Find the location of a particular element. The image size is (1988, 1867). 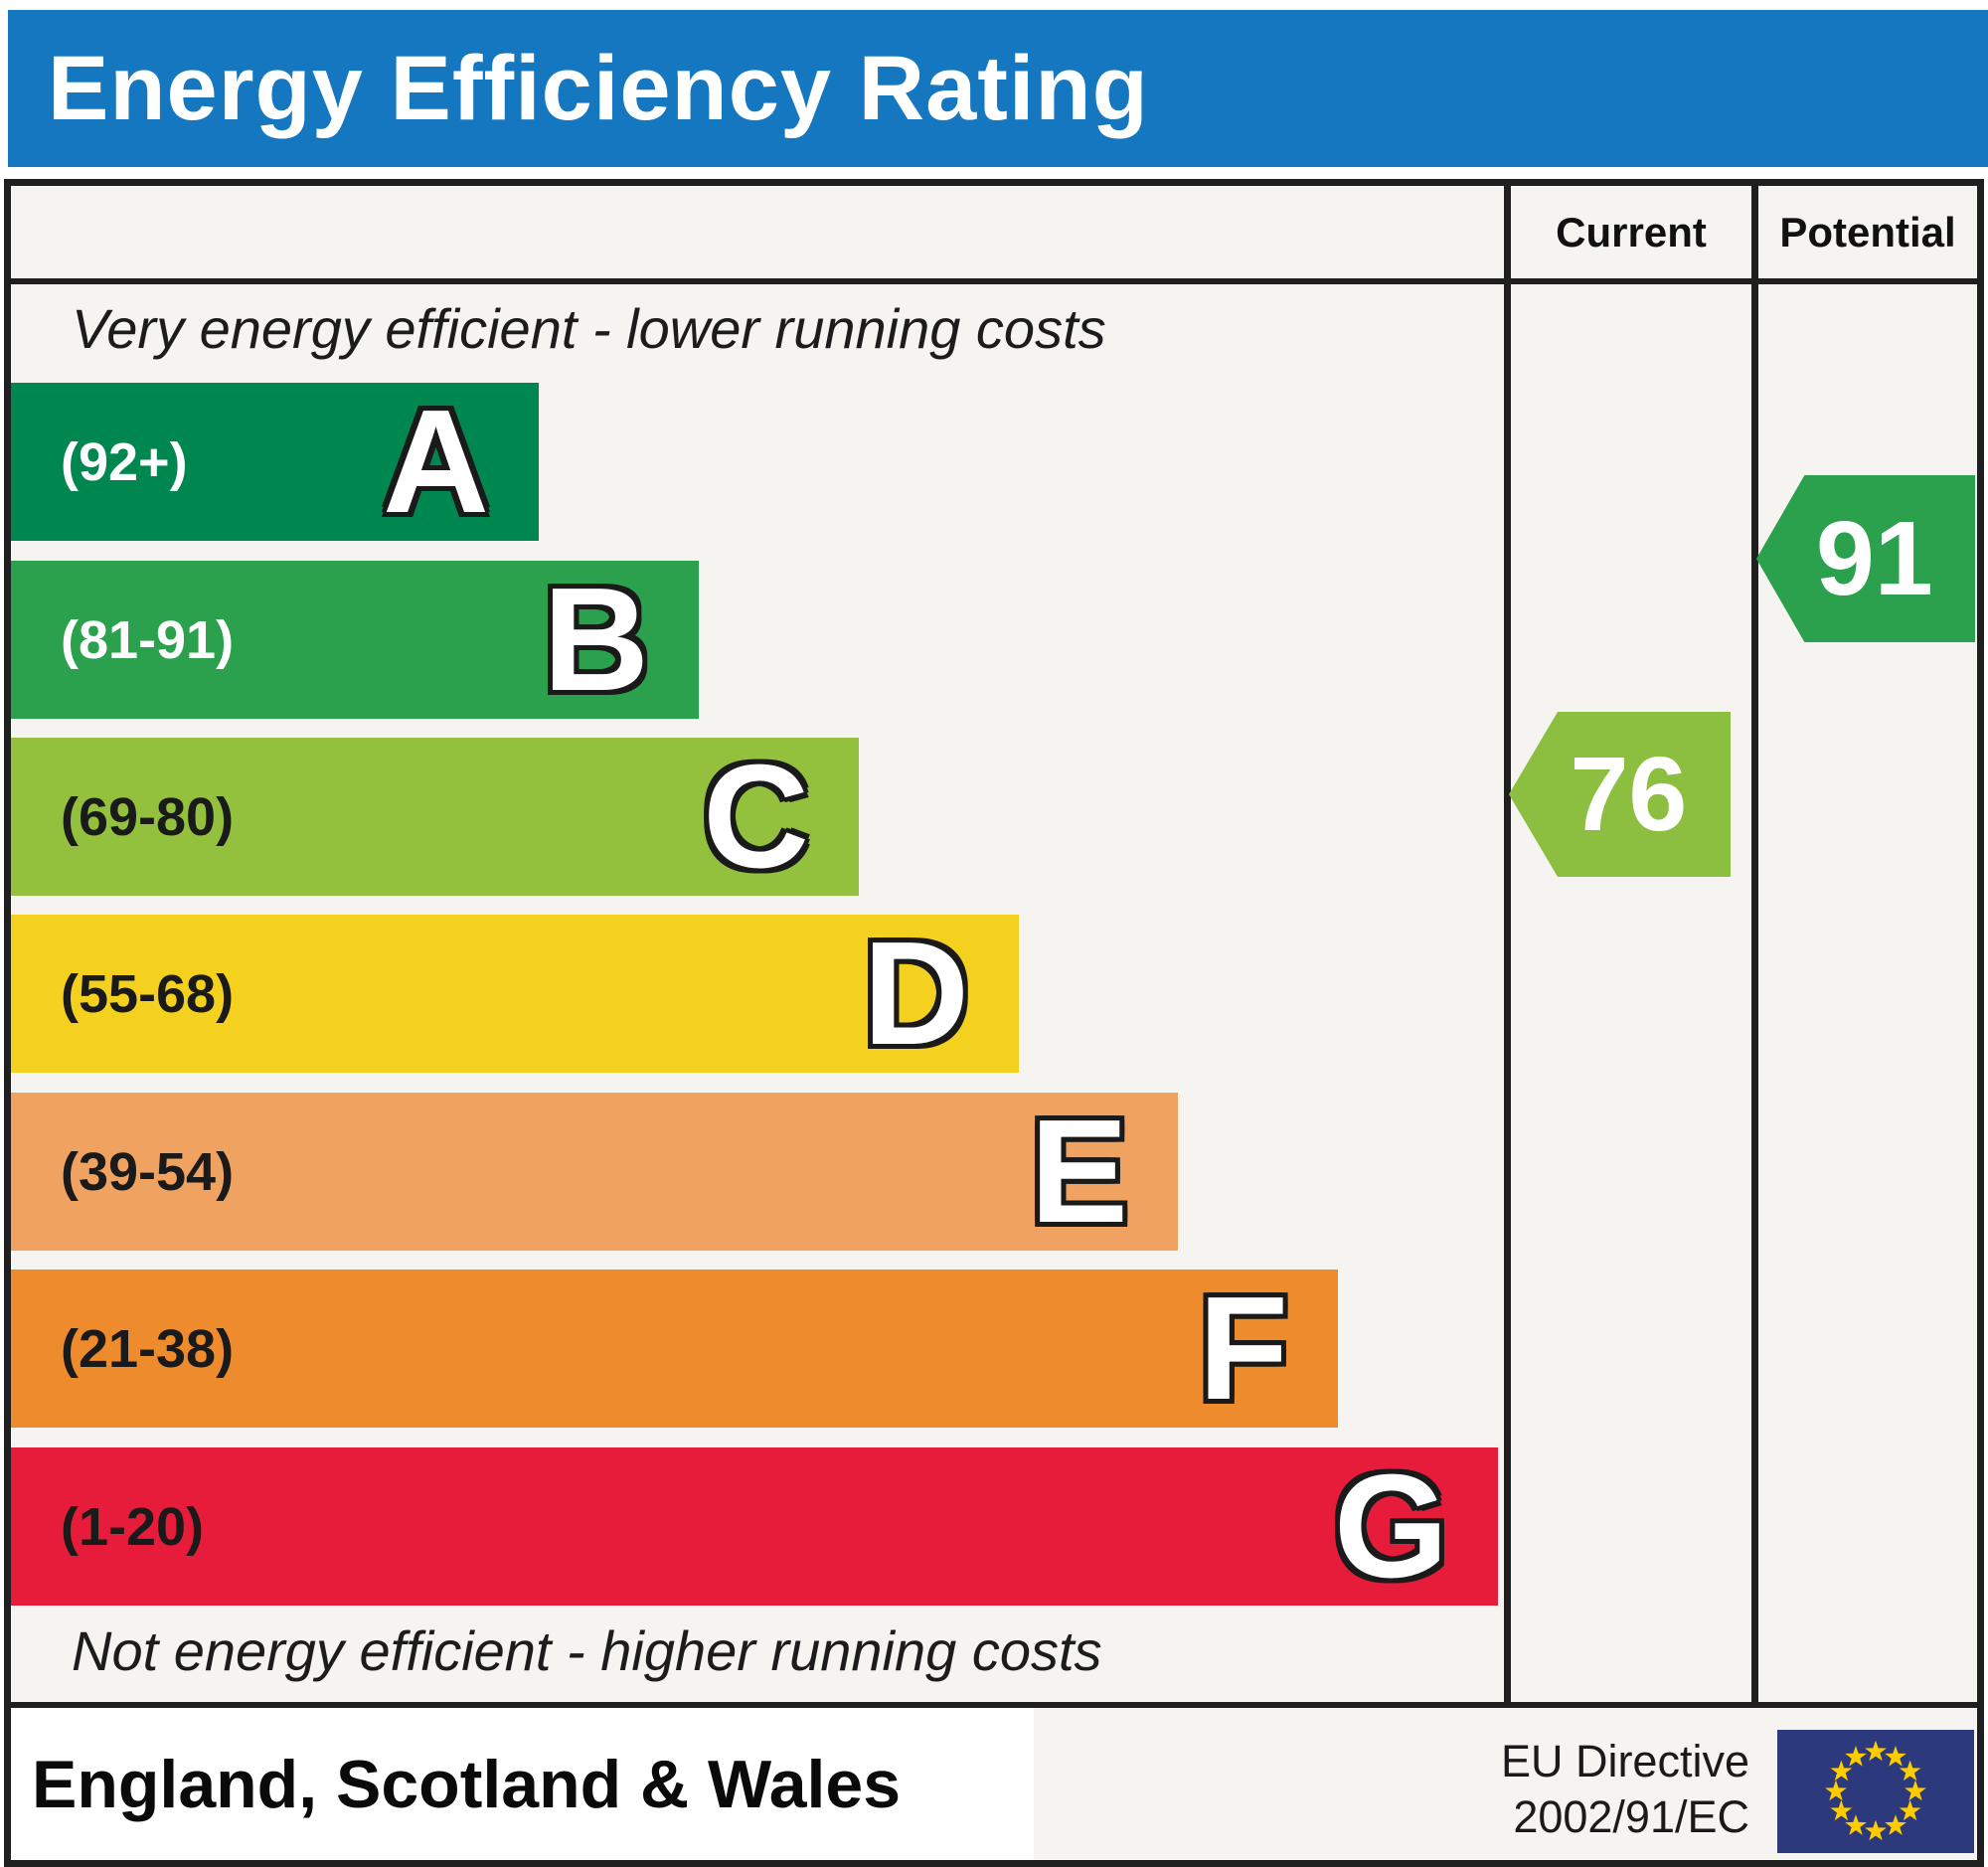

band-range-label: (55-68) is located at coordinates (148, 993).